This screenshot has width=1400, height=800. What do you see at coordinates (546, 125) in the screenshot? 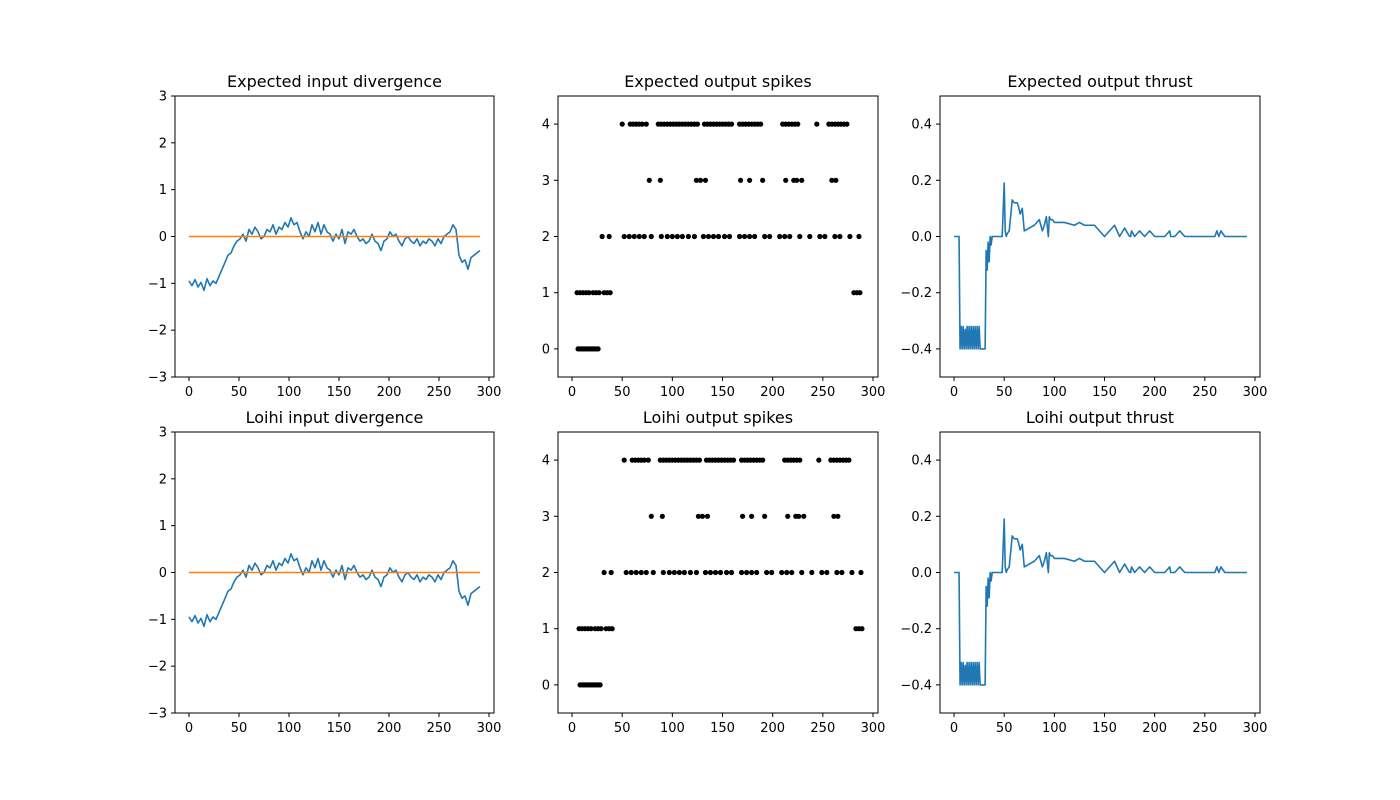
I see `y-tick-label: 4` at bounding box center [546, 125].